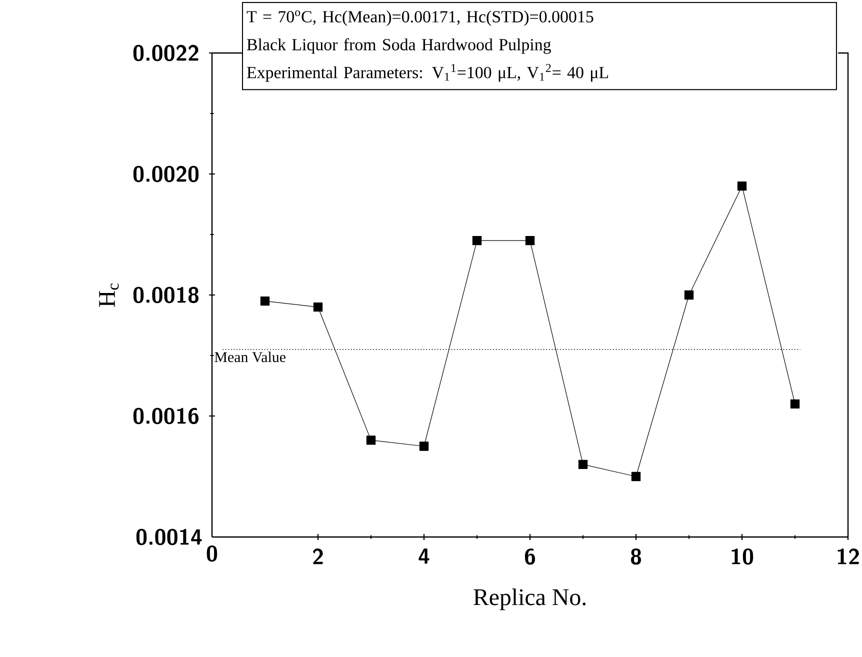  I want to click on y-tick-label: 0.0022, so click(165, 53).